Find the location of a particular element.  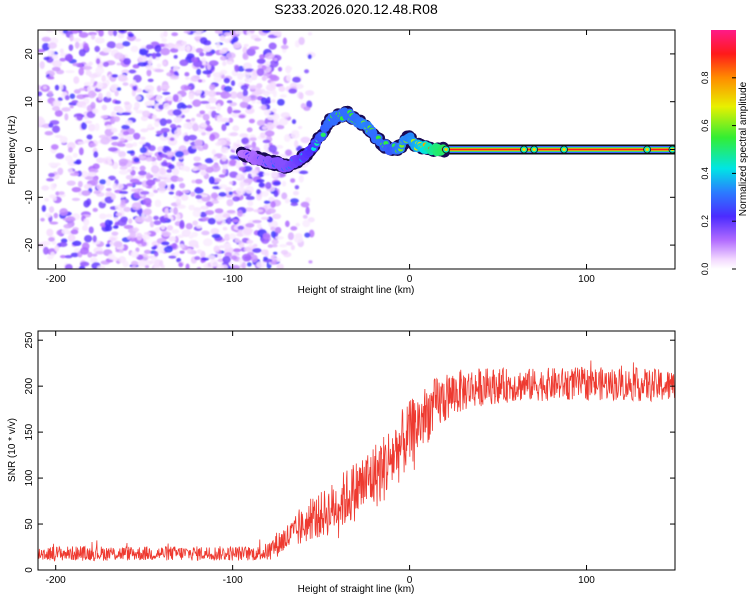

x-tick-label: -200 is located at coordinates (56, 279).